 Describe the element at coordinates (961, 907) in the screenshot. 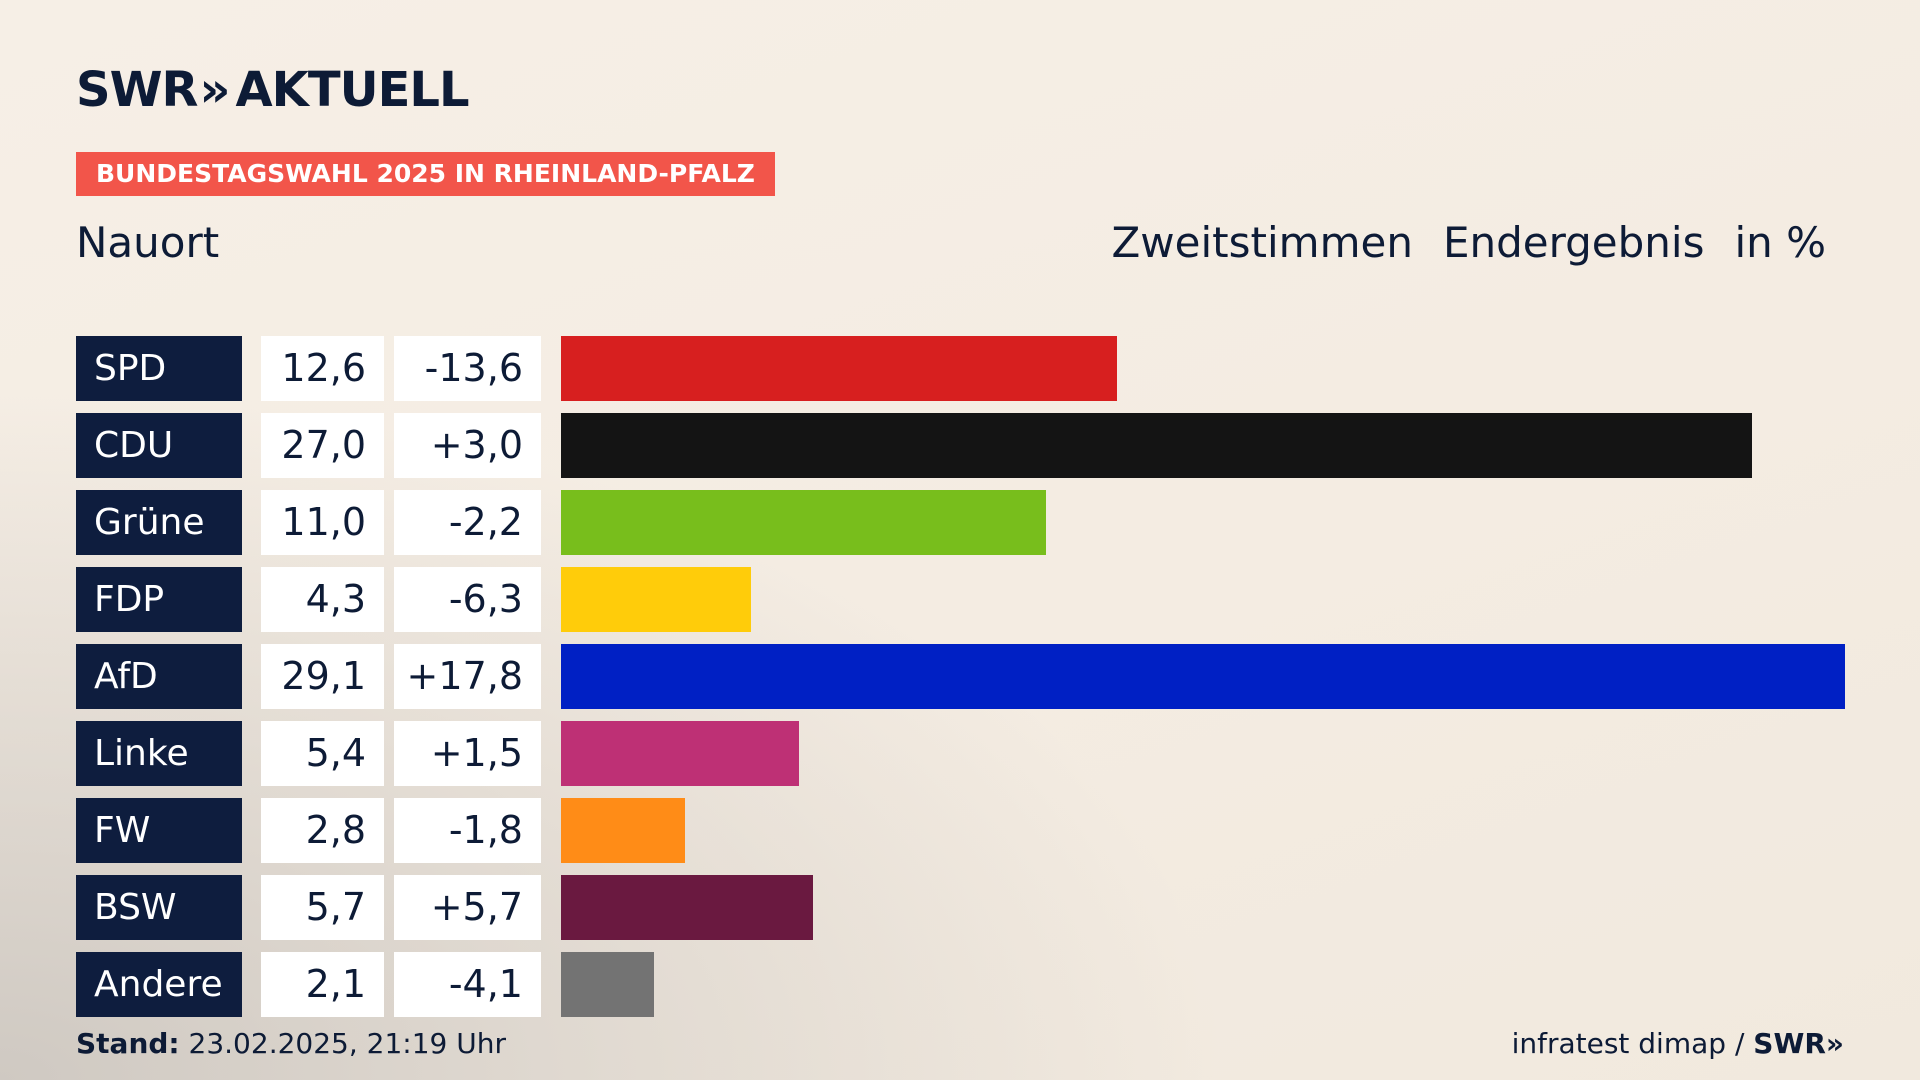

I see `party-row: BSW 5,7 +5,7` at that location.